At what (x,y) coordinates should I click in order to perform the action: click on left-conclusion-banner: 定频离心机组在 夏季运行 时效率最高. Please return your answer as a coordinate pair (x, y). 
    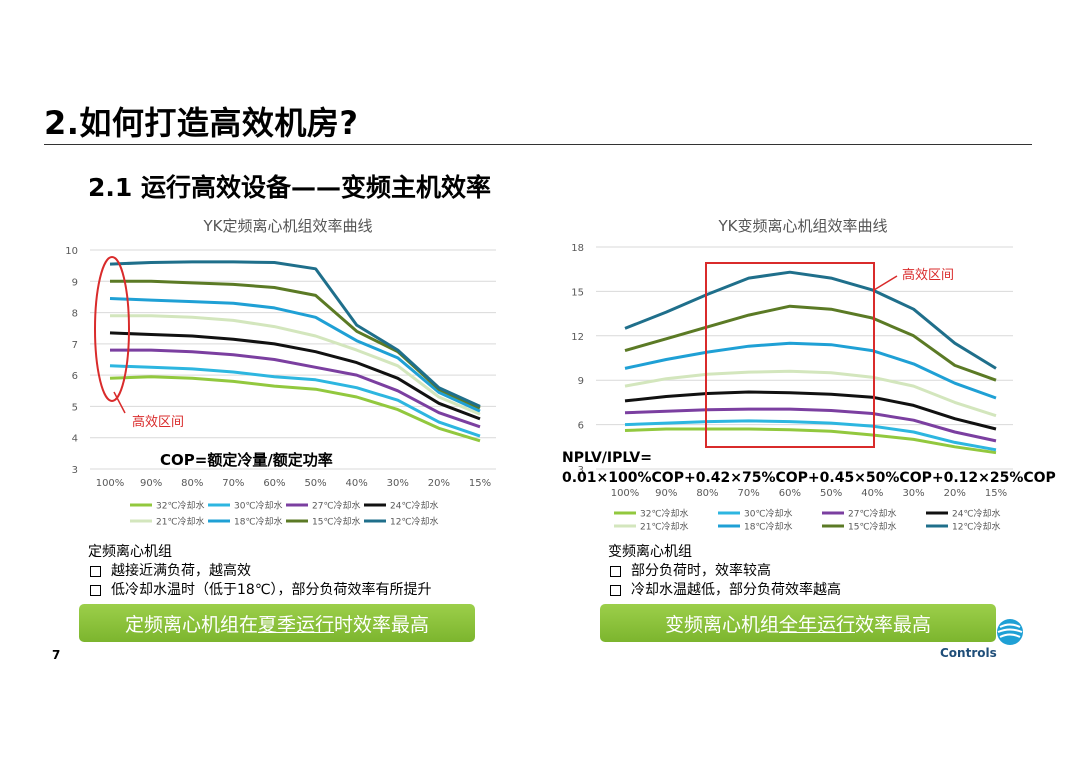
    Looking at the image, I should click on (277, 623).